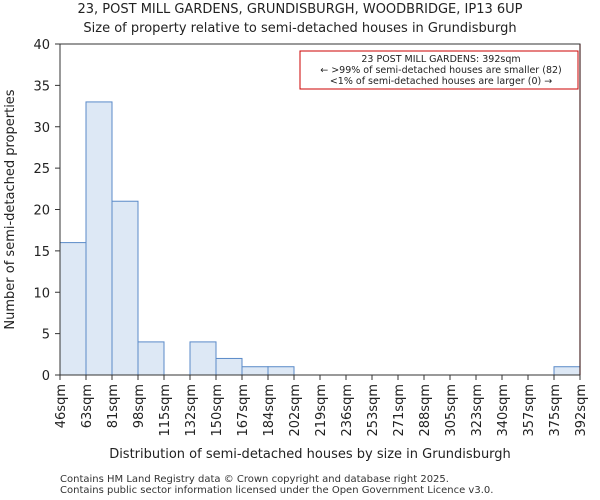 This screenshot has width=600, height=500. What do you see at coordinates (440, 59) in the screenshot?
I see `annotation-line-1: 23 POST MILL GARDENS: 392sqm` at bounding box center [440, 59].